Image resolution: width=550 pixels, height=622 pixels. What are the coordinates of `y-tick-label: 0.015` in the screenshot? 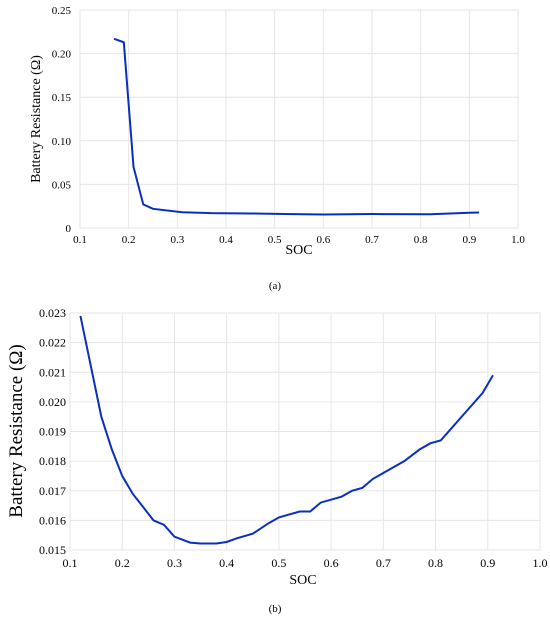 It's located at (52, 550).